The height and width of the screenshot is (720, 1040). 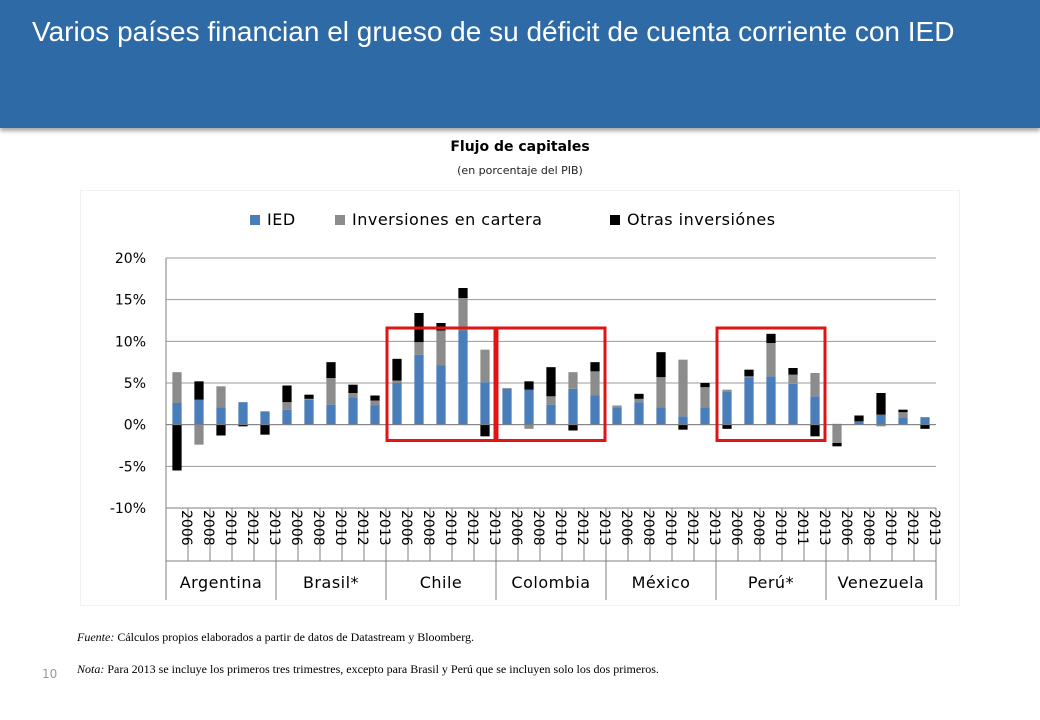 I want to click on y-tick-label: 5%, so click(x=135, y=384).